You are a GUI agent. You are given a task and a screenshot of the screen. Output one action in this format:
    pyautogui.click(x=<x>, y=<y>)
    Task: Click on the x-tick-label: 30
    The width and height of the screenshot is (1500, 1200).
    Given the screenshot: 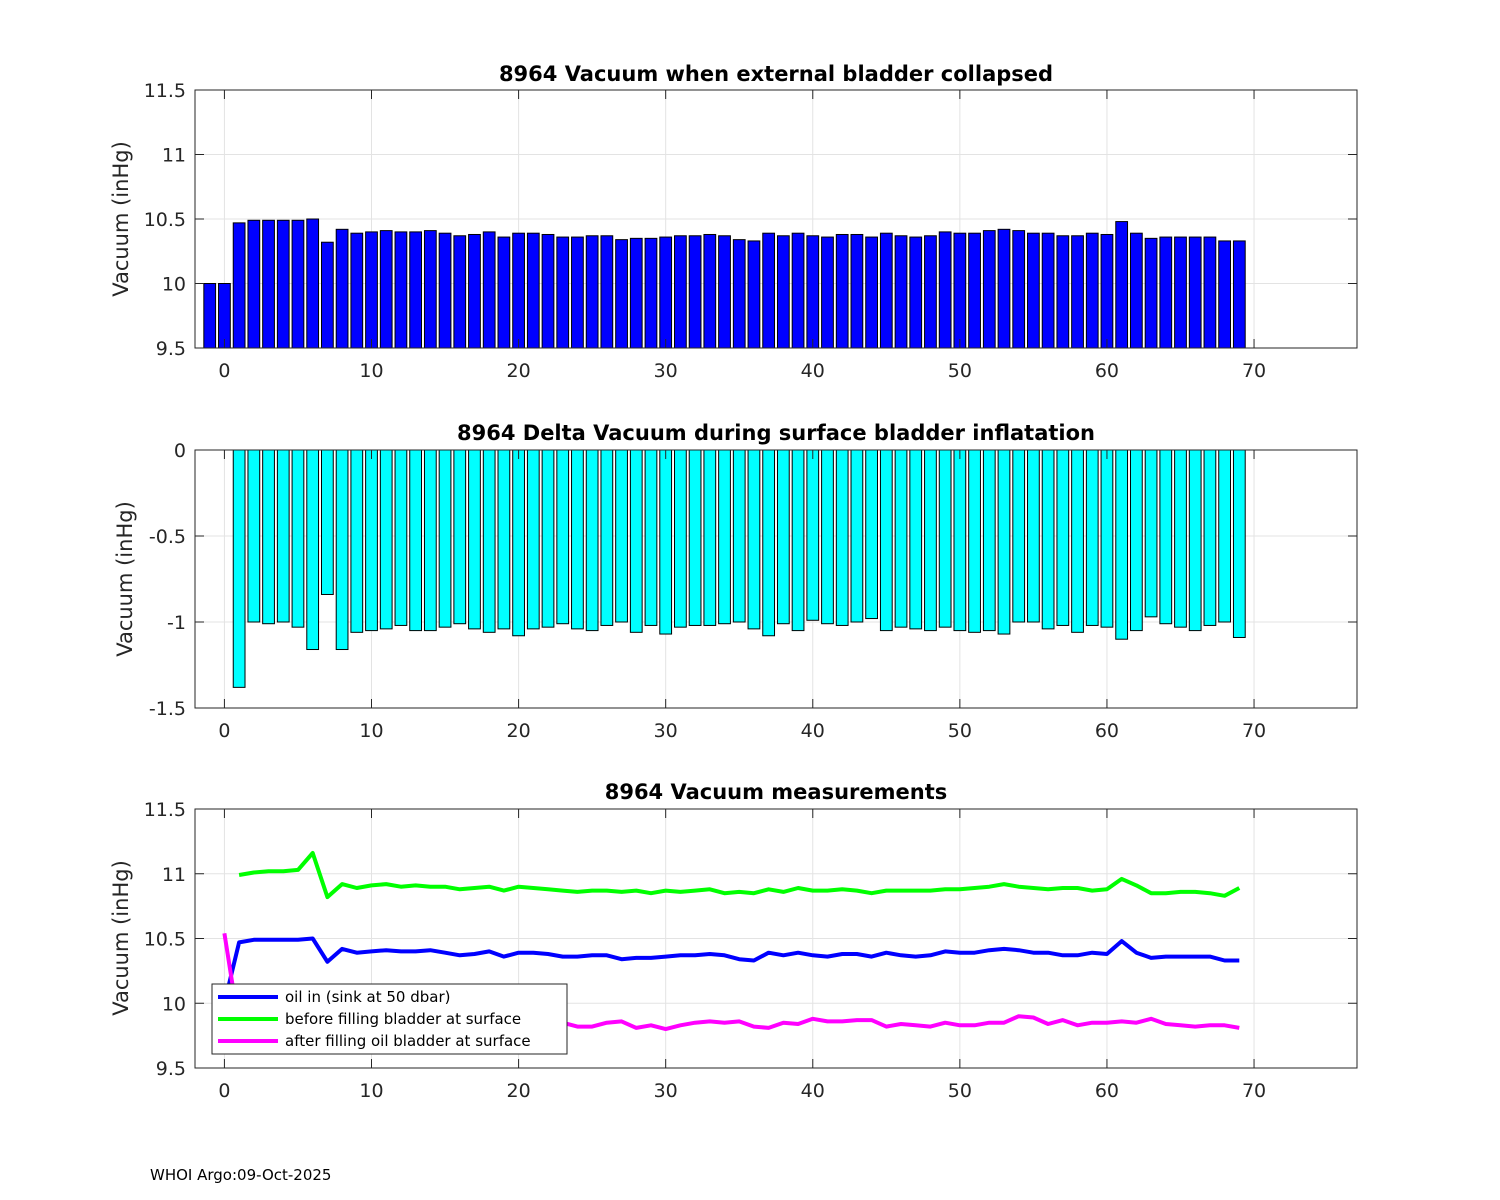 What is the action you would take?
    pyautogui.click(x=666, y=371)
    